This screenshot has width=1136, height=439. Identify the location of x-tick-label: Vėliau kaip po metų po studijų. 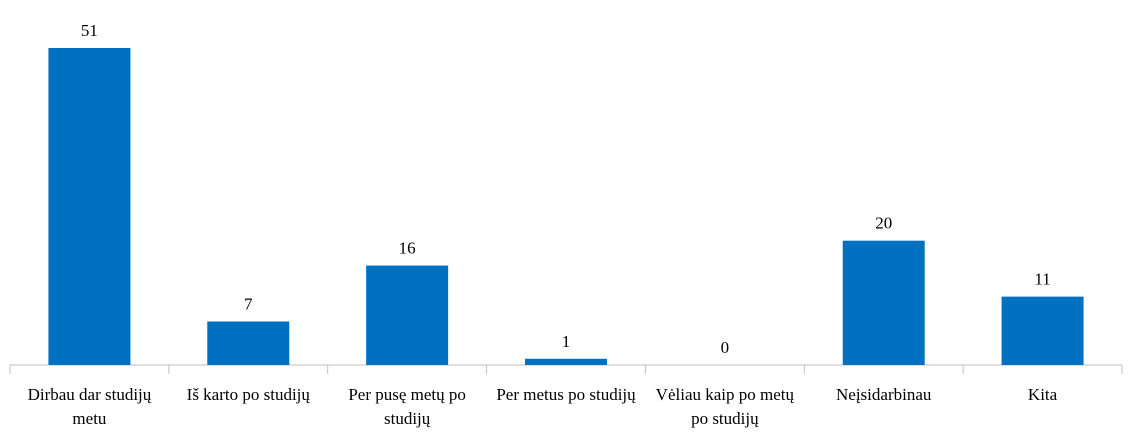
(724, 406).